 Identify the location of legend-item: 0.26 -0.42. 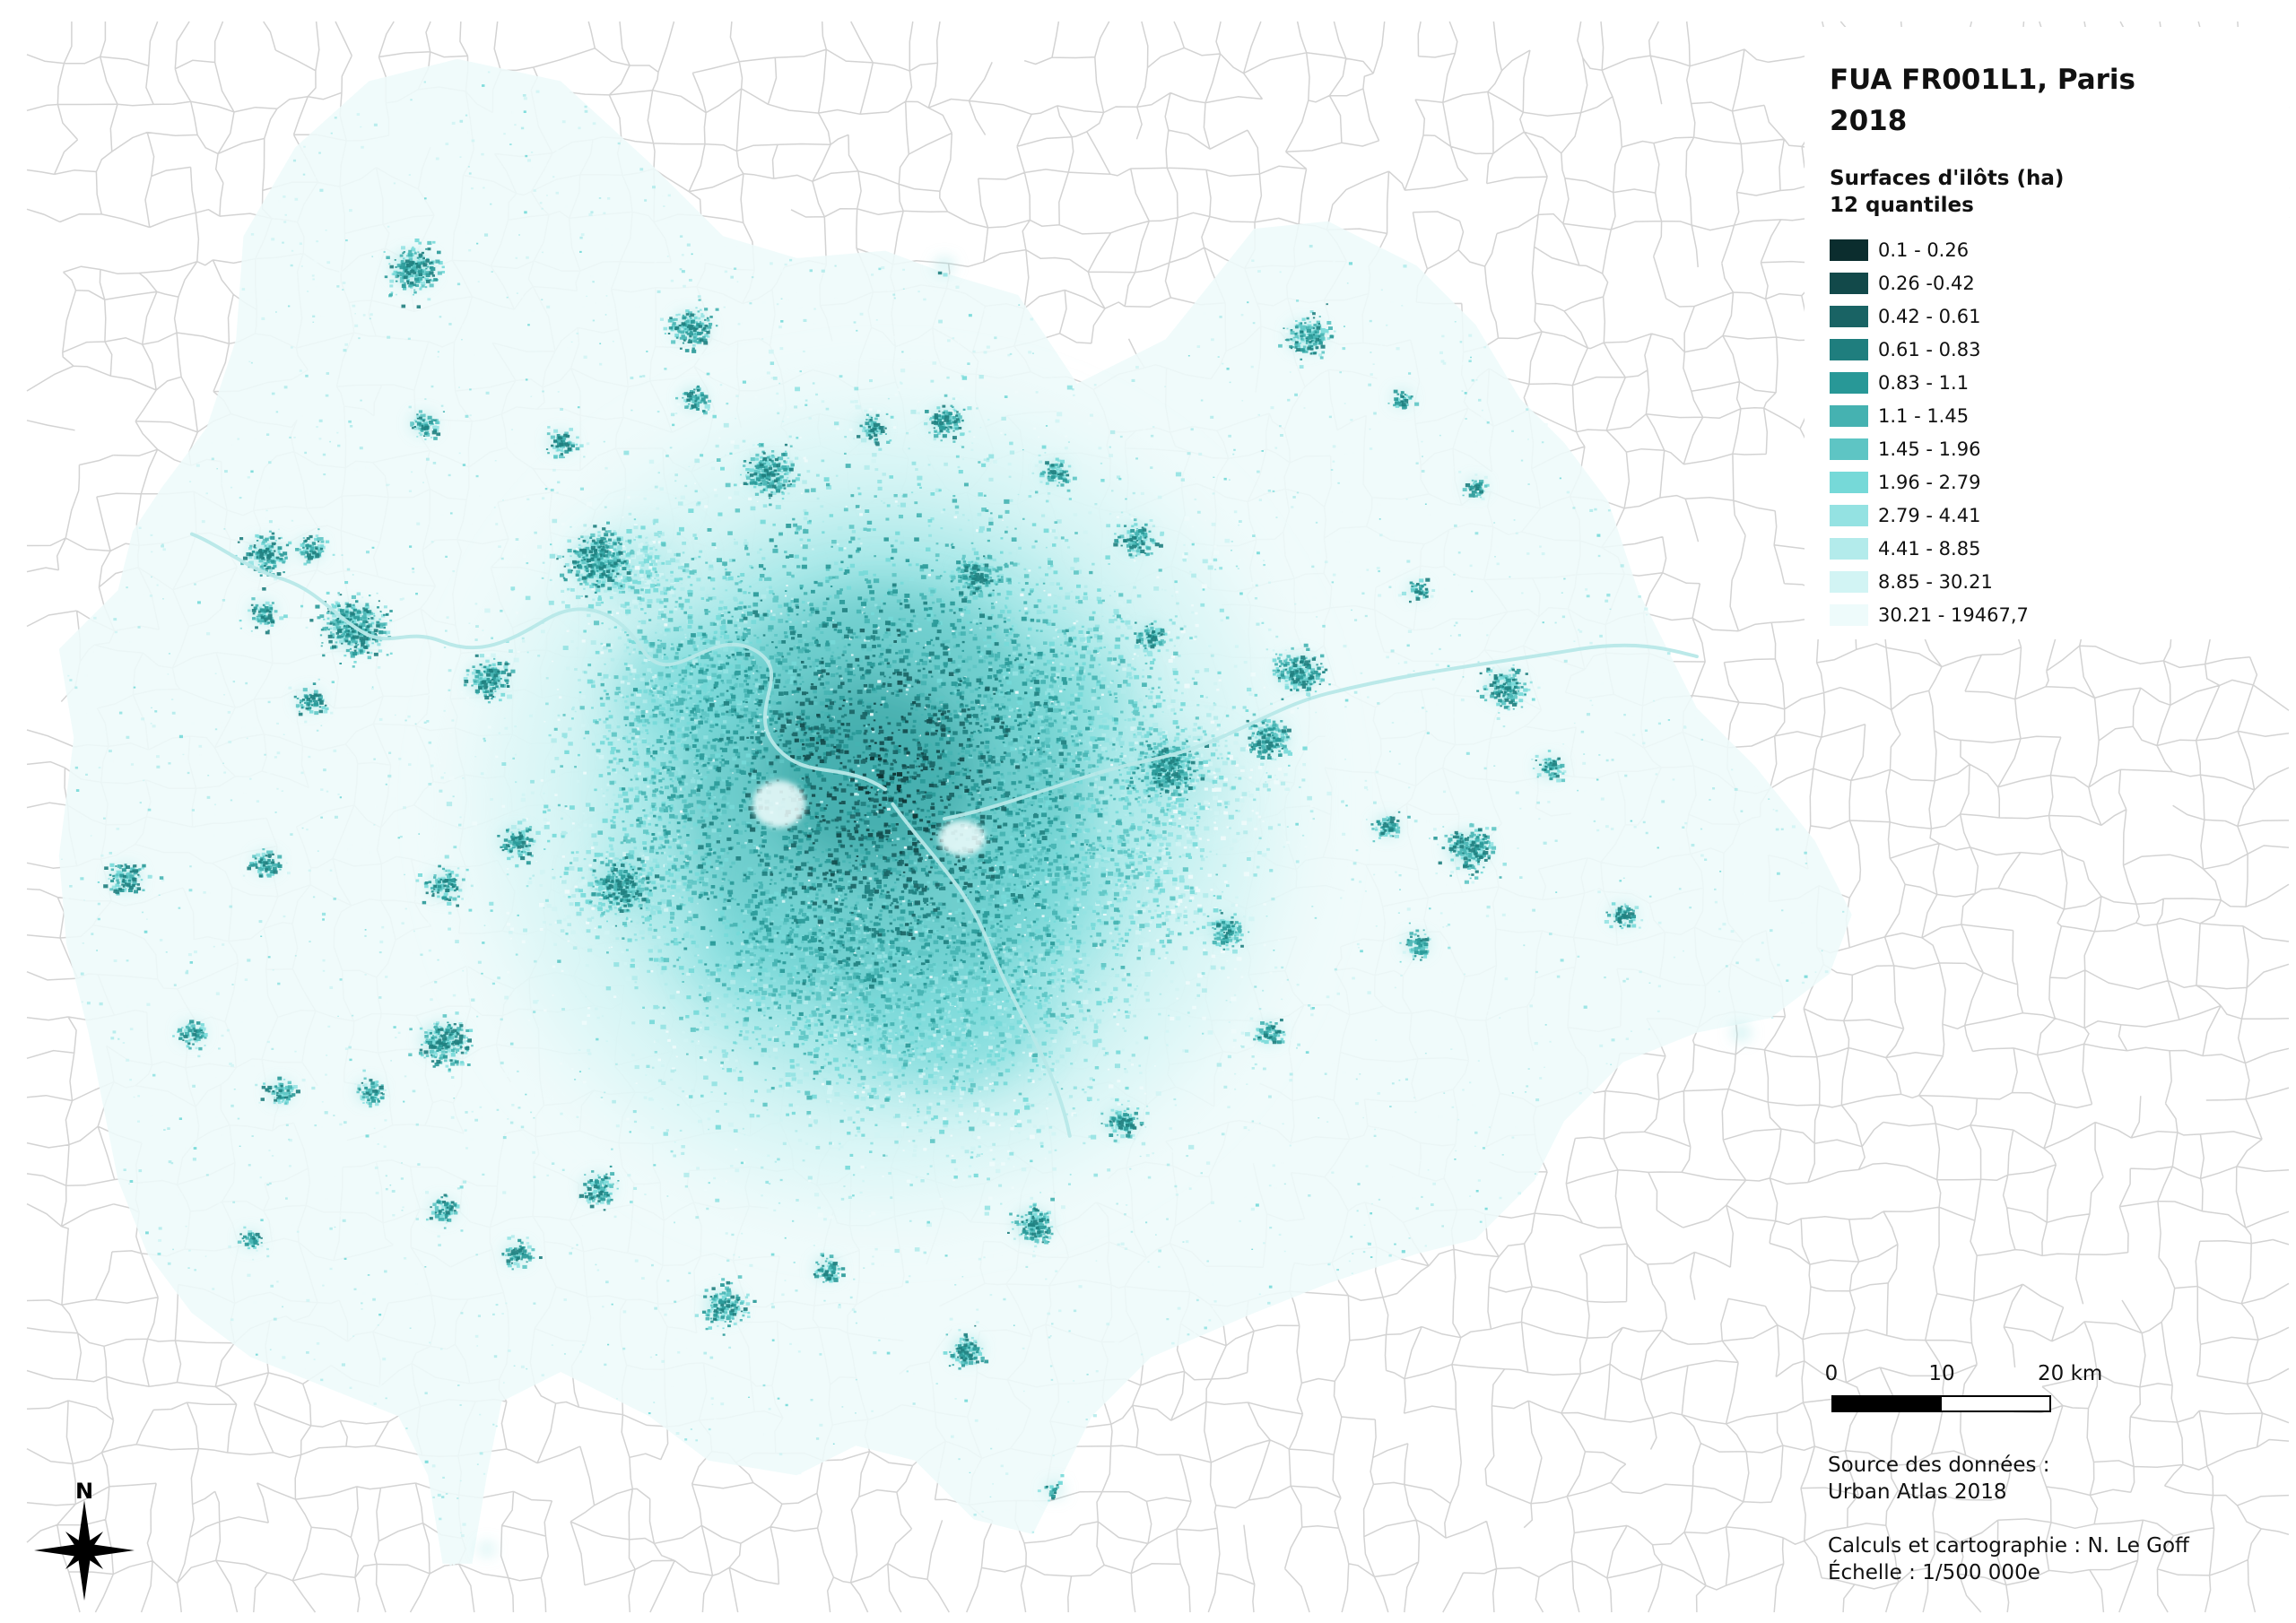
(1929, 283).